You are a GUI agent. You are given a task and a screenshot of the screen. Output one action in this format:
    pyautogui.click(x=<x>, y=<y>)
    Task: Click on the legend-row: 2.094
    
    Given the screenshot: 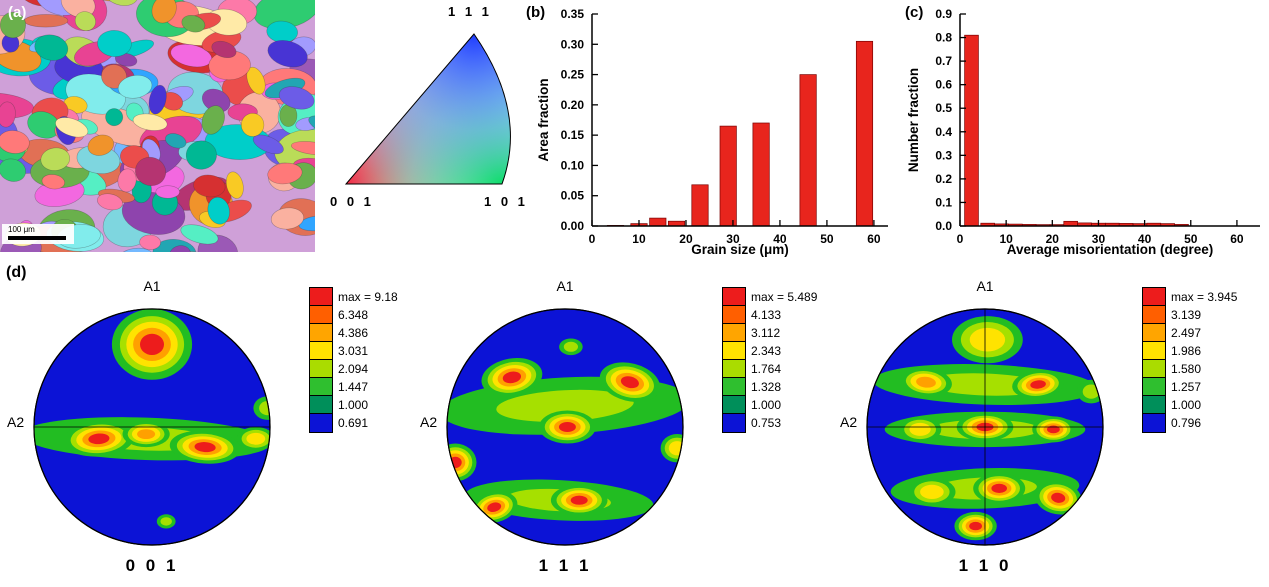 What is the action you would take?
    pyautogui.click(x=365, y=368)
    